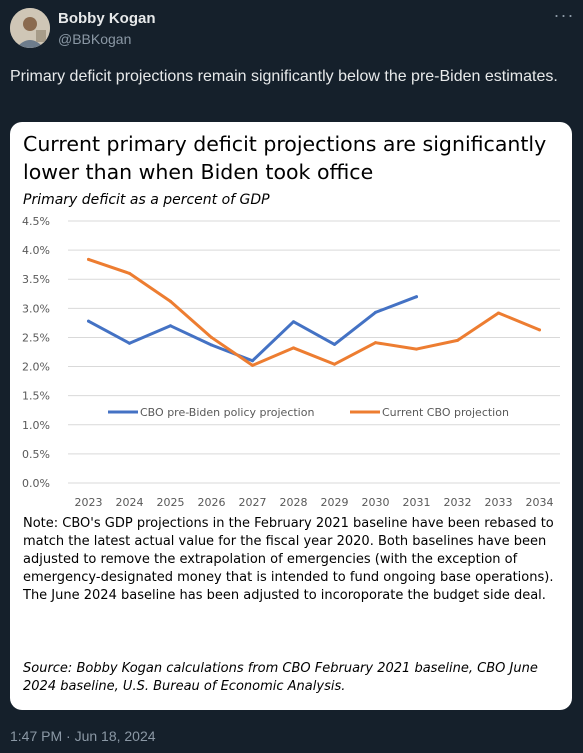  Describe the element at coordinates (36, 308) in the screenshot. I see `y-tick-label: 3.0%` at that location.